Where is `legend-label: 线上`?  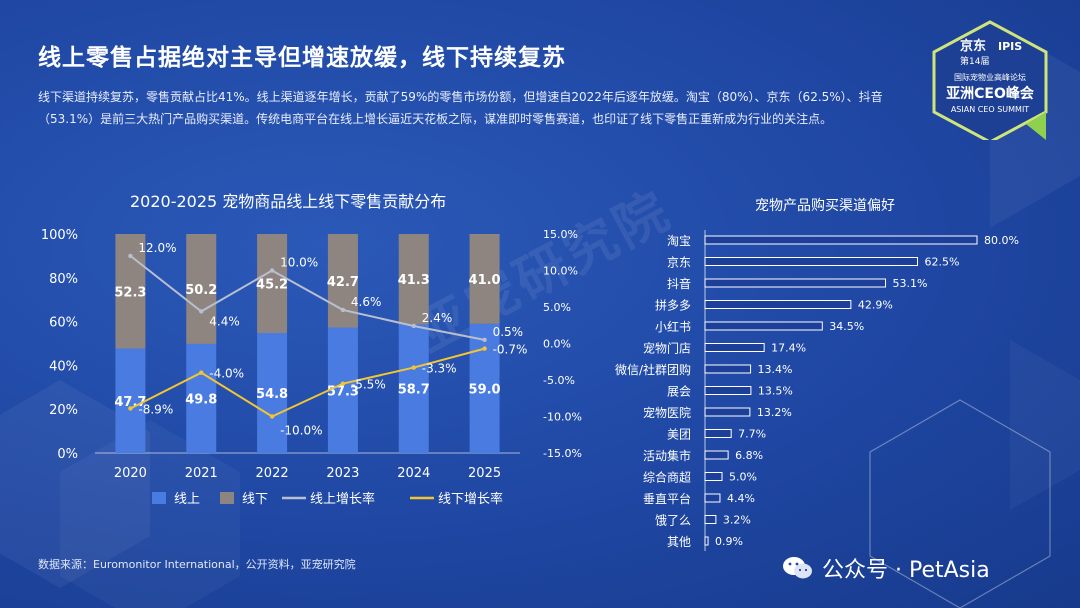
legend-label: 线上 is located at coordinates (187, 499).